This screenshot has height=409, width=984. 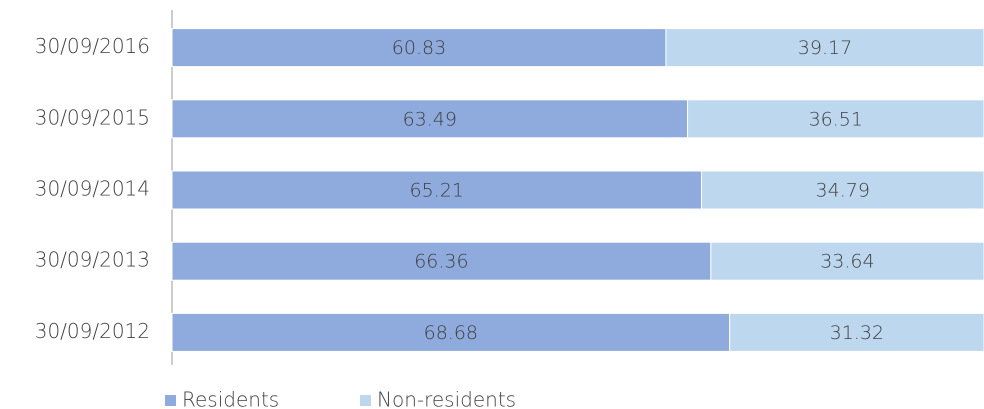 I want to click on legend-label: Residents, so click(x=230, y=398).